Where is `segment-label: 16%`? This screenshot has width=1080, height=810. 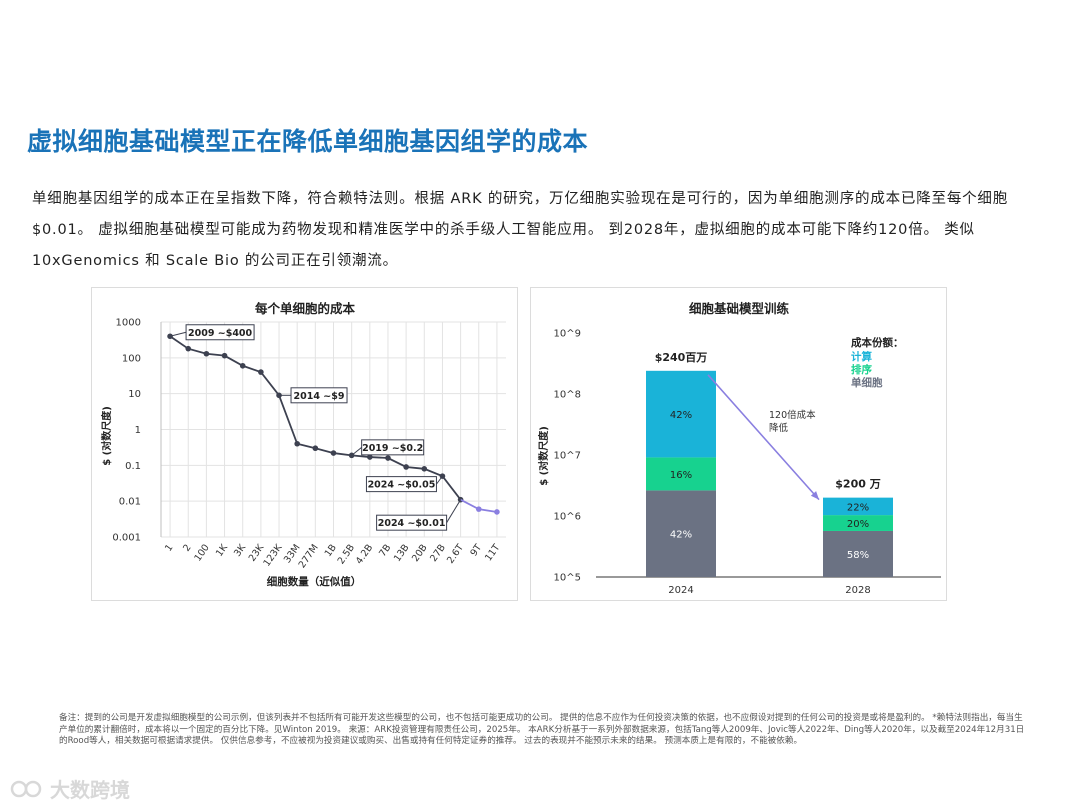 segment-label: 16% is located at coordinates (681, 475).